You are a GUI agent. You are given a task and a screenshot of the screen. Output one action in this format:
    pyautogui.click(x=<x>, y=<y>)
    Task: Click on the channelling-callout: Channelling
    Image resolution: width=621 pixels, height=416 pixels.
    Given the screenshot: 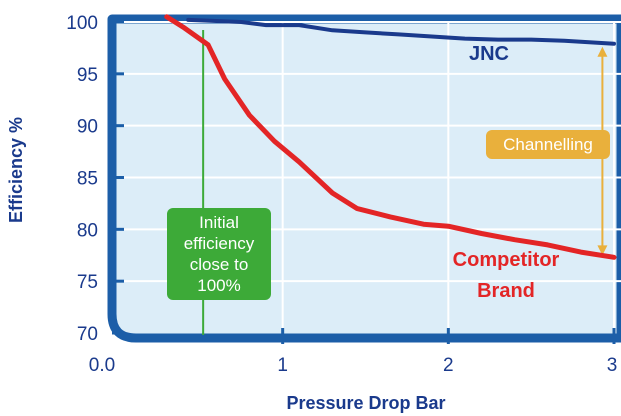 What is the action you would take?
    pyautogui.click(x=548, y=144)
    